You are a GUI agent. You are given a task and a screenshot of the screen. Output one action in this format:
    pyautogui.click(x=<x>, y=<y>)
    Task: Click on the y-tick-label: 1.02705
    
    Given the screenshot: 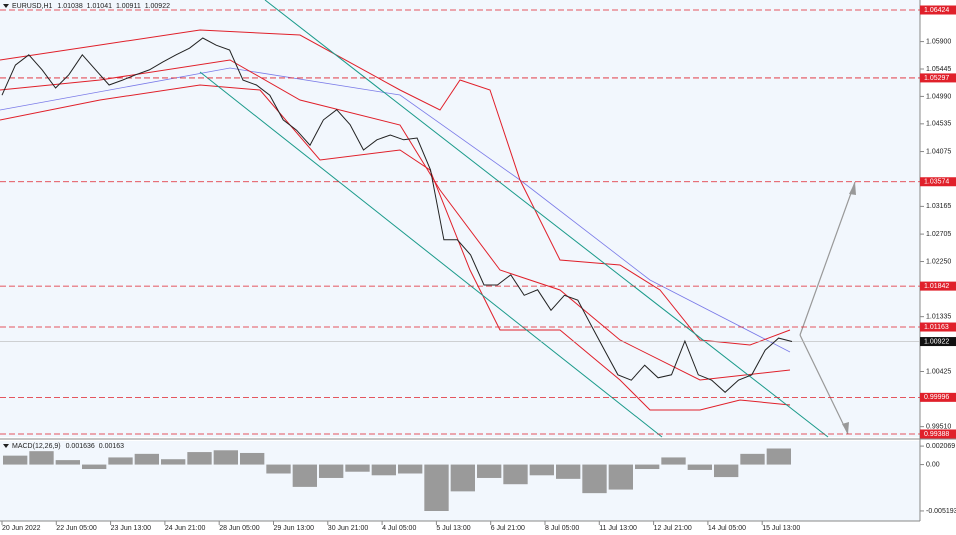 What is the action you would take?
    pyautogui.click(x=938, y=234)
    